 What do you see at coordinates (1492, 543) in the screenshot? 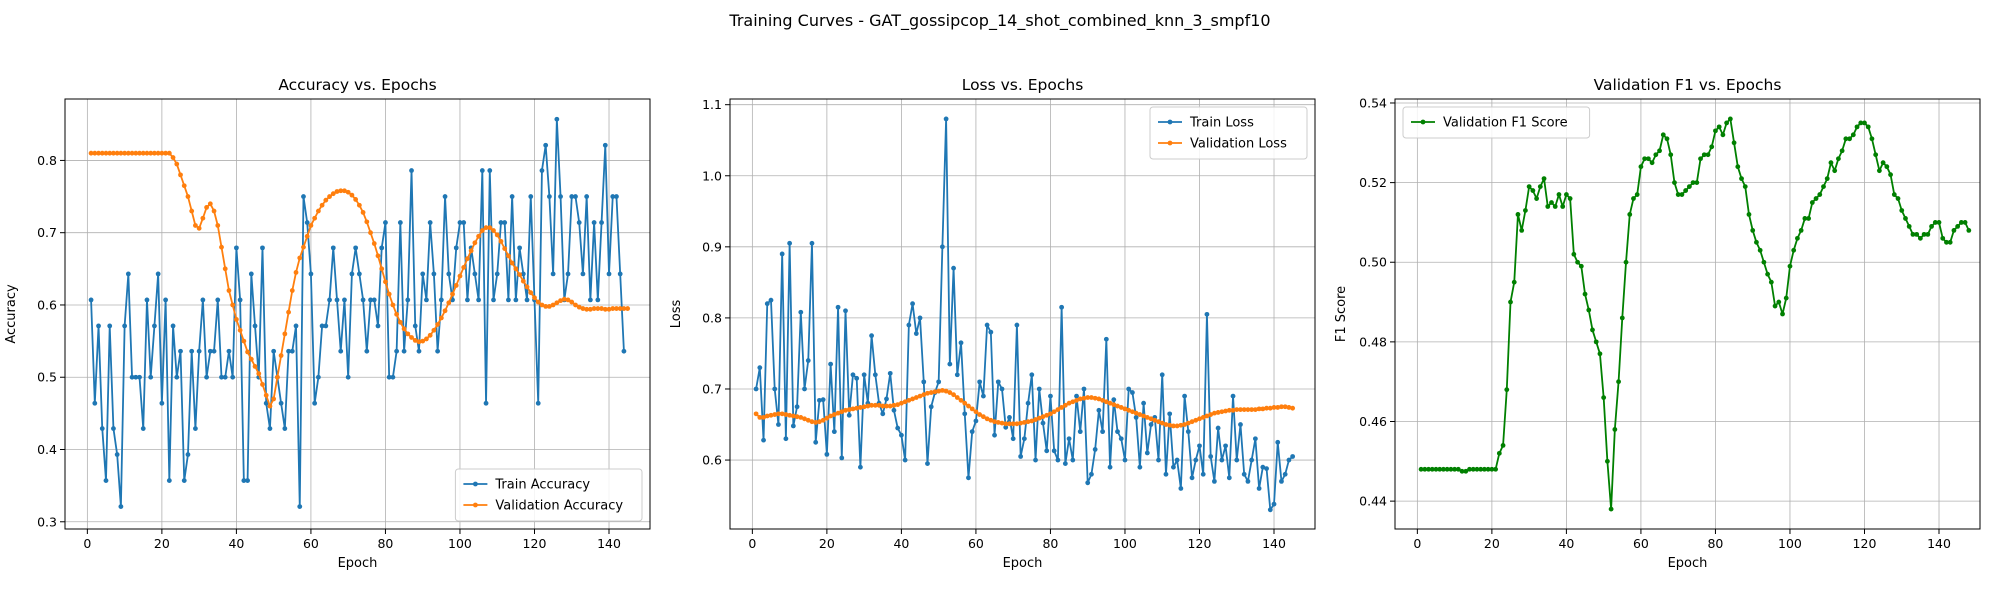
I see `x-tick-label: 20` at bounding box center [1492, 543].